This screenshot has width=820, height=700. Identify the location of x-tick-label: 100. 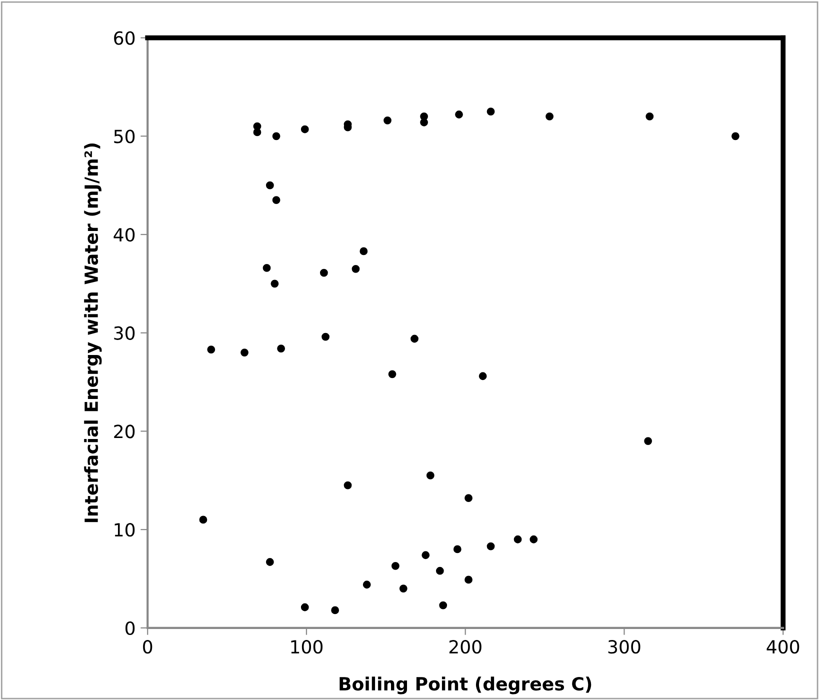
(307, 647).